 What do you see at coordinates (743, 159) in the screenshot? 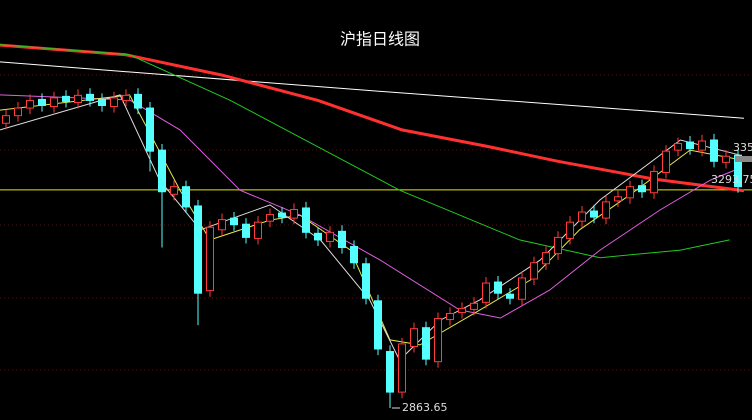
I see `edge-marker` at bounding box center [743, 159].